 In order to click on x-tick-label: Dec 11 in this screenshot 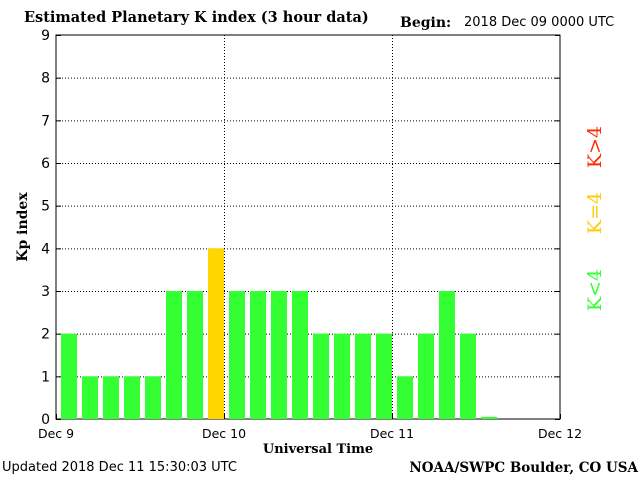, I will do `click(392, 433)`.